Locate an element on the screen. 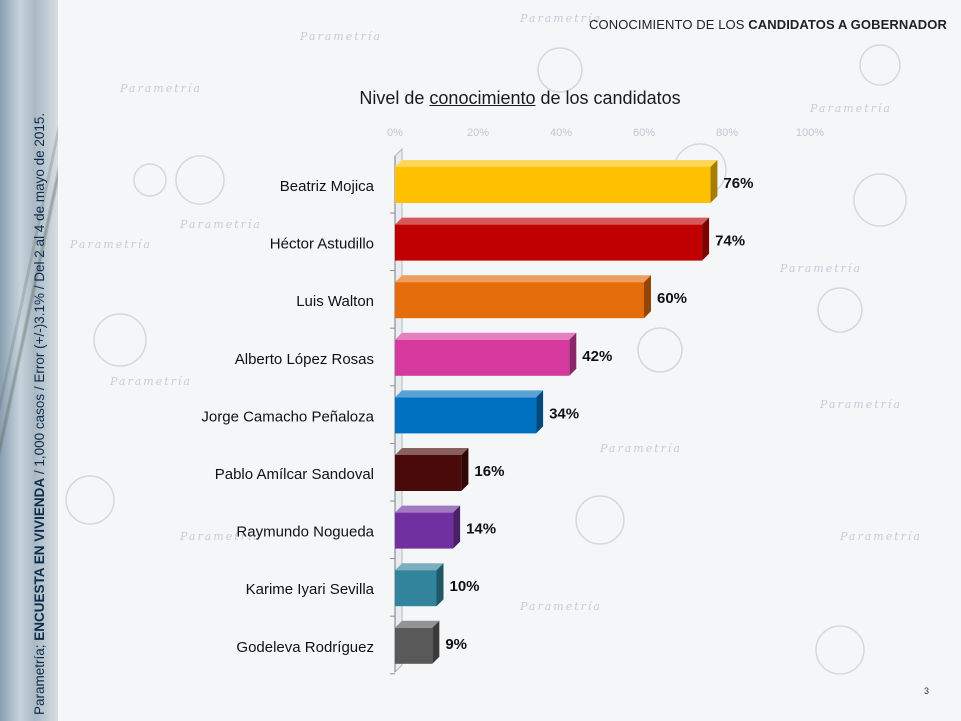  category-label: Beatriz Mojica is located at coordinates (327, 186).